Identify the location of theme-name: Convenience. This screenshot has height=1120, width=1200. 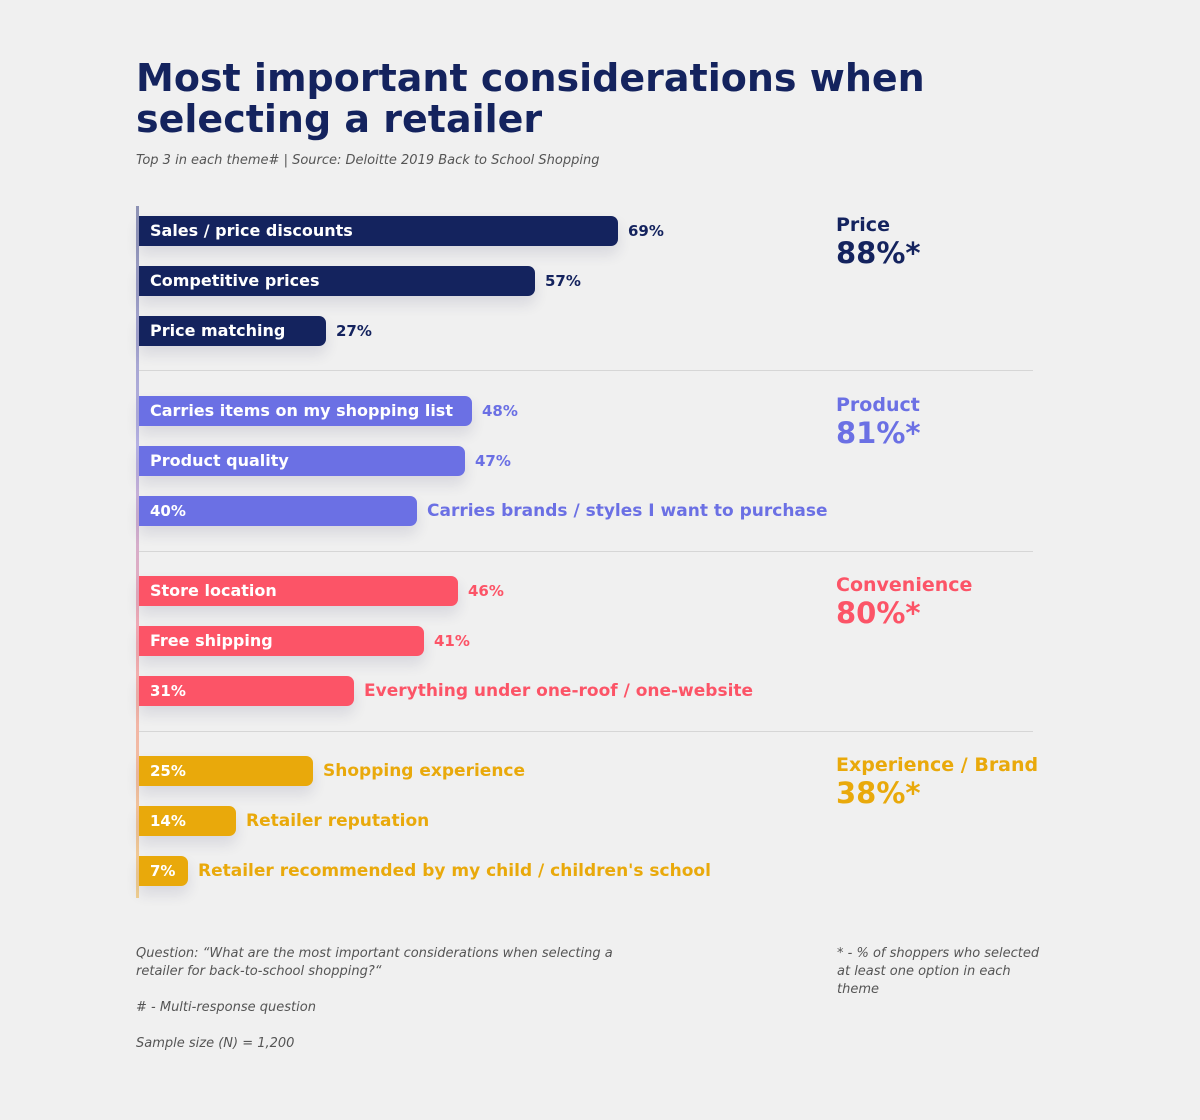
(904, 585).